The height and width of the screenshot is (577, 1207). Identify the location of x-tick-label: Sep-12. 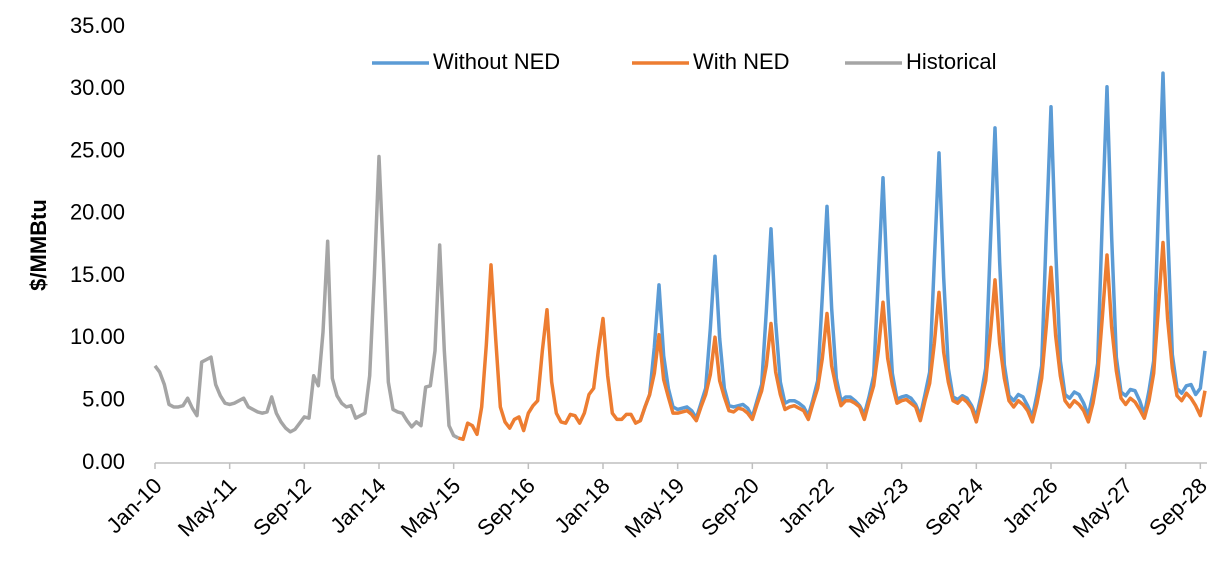
(282, 507).